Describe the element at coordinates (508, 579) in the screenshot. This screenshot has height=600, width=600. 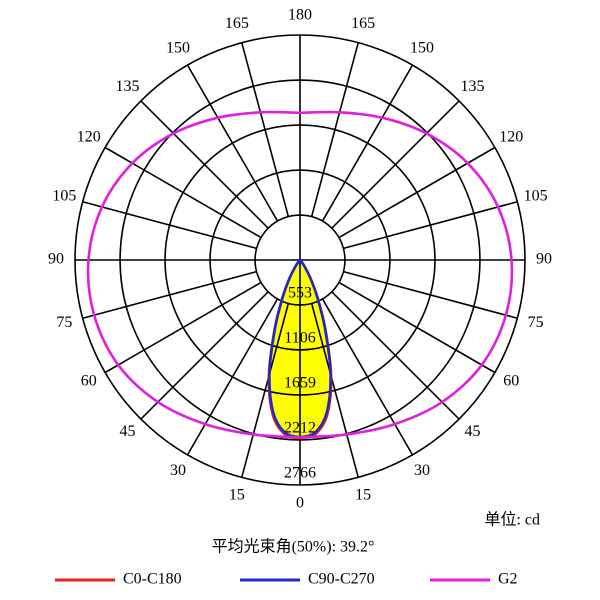
I see `legend-label: G2` at that location.